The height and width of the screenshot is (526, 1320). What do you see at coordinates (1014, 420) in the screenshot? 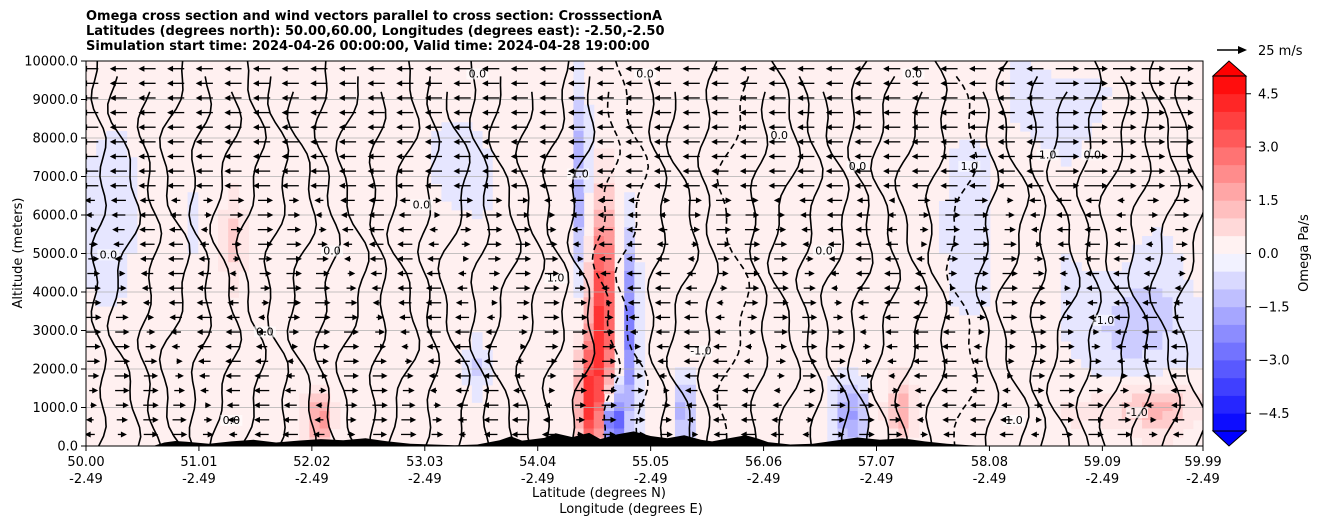
I see `contour-label-bg` at bounding box center [1014, 420].